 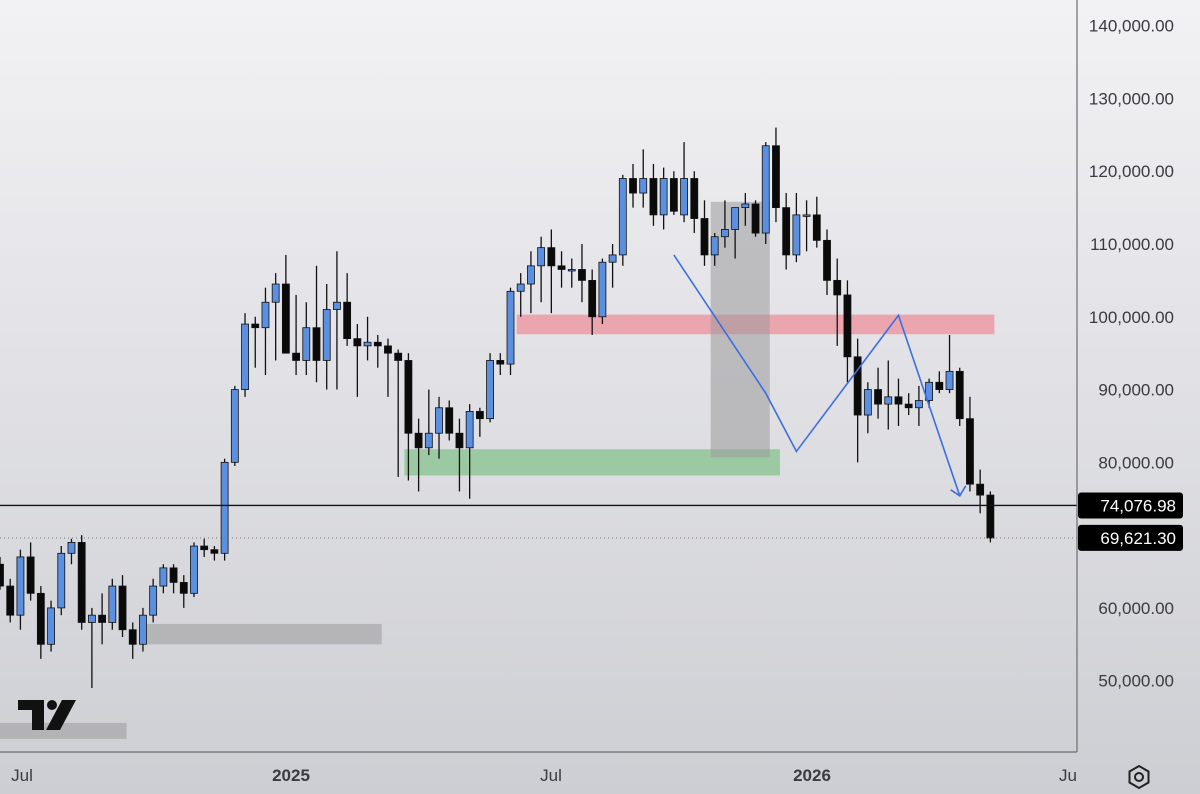 What do you see at coordinates (1139, 777) in the screenshot?
I see `hexagon-settings-icon` at bounding box center [1139, 777].